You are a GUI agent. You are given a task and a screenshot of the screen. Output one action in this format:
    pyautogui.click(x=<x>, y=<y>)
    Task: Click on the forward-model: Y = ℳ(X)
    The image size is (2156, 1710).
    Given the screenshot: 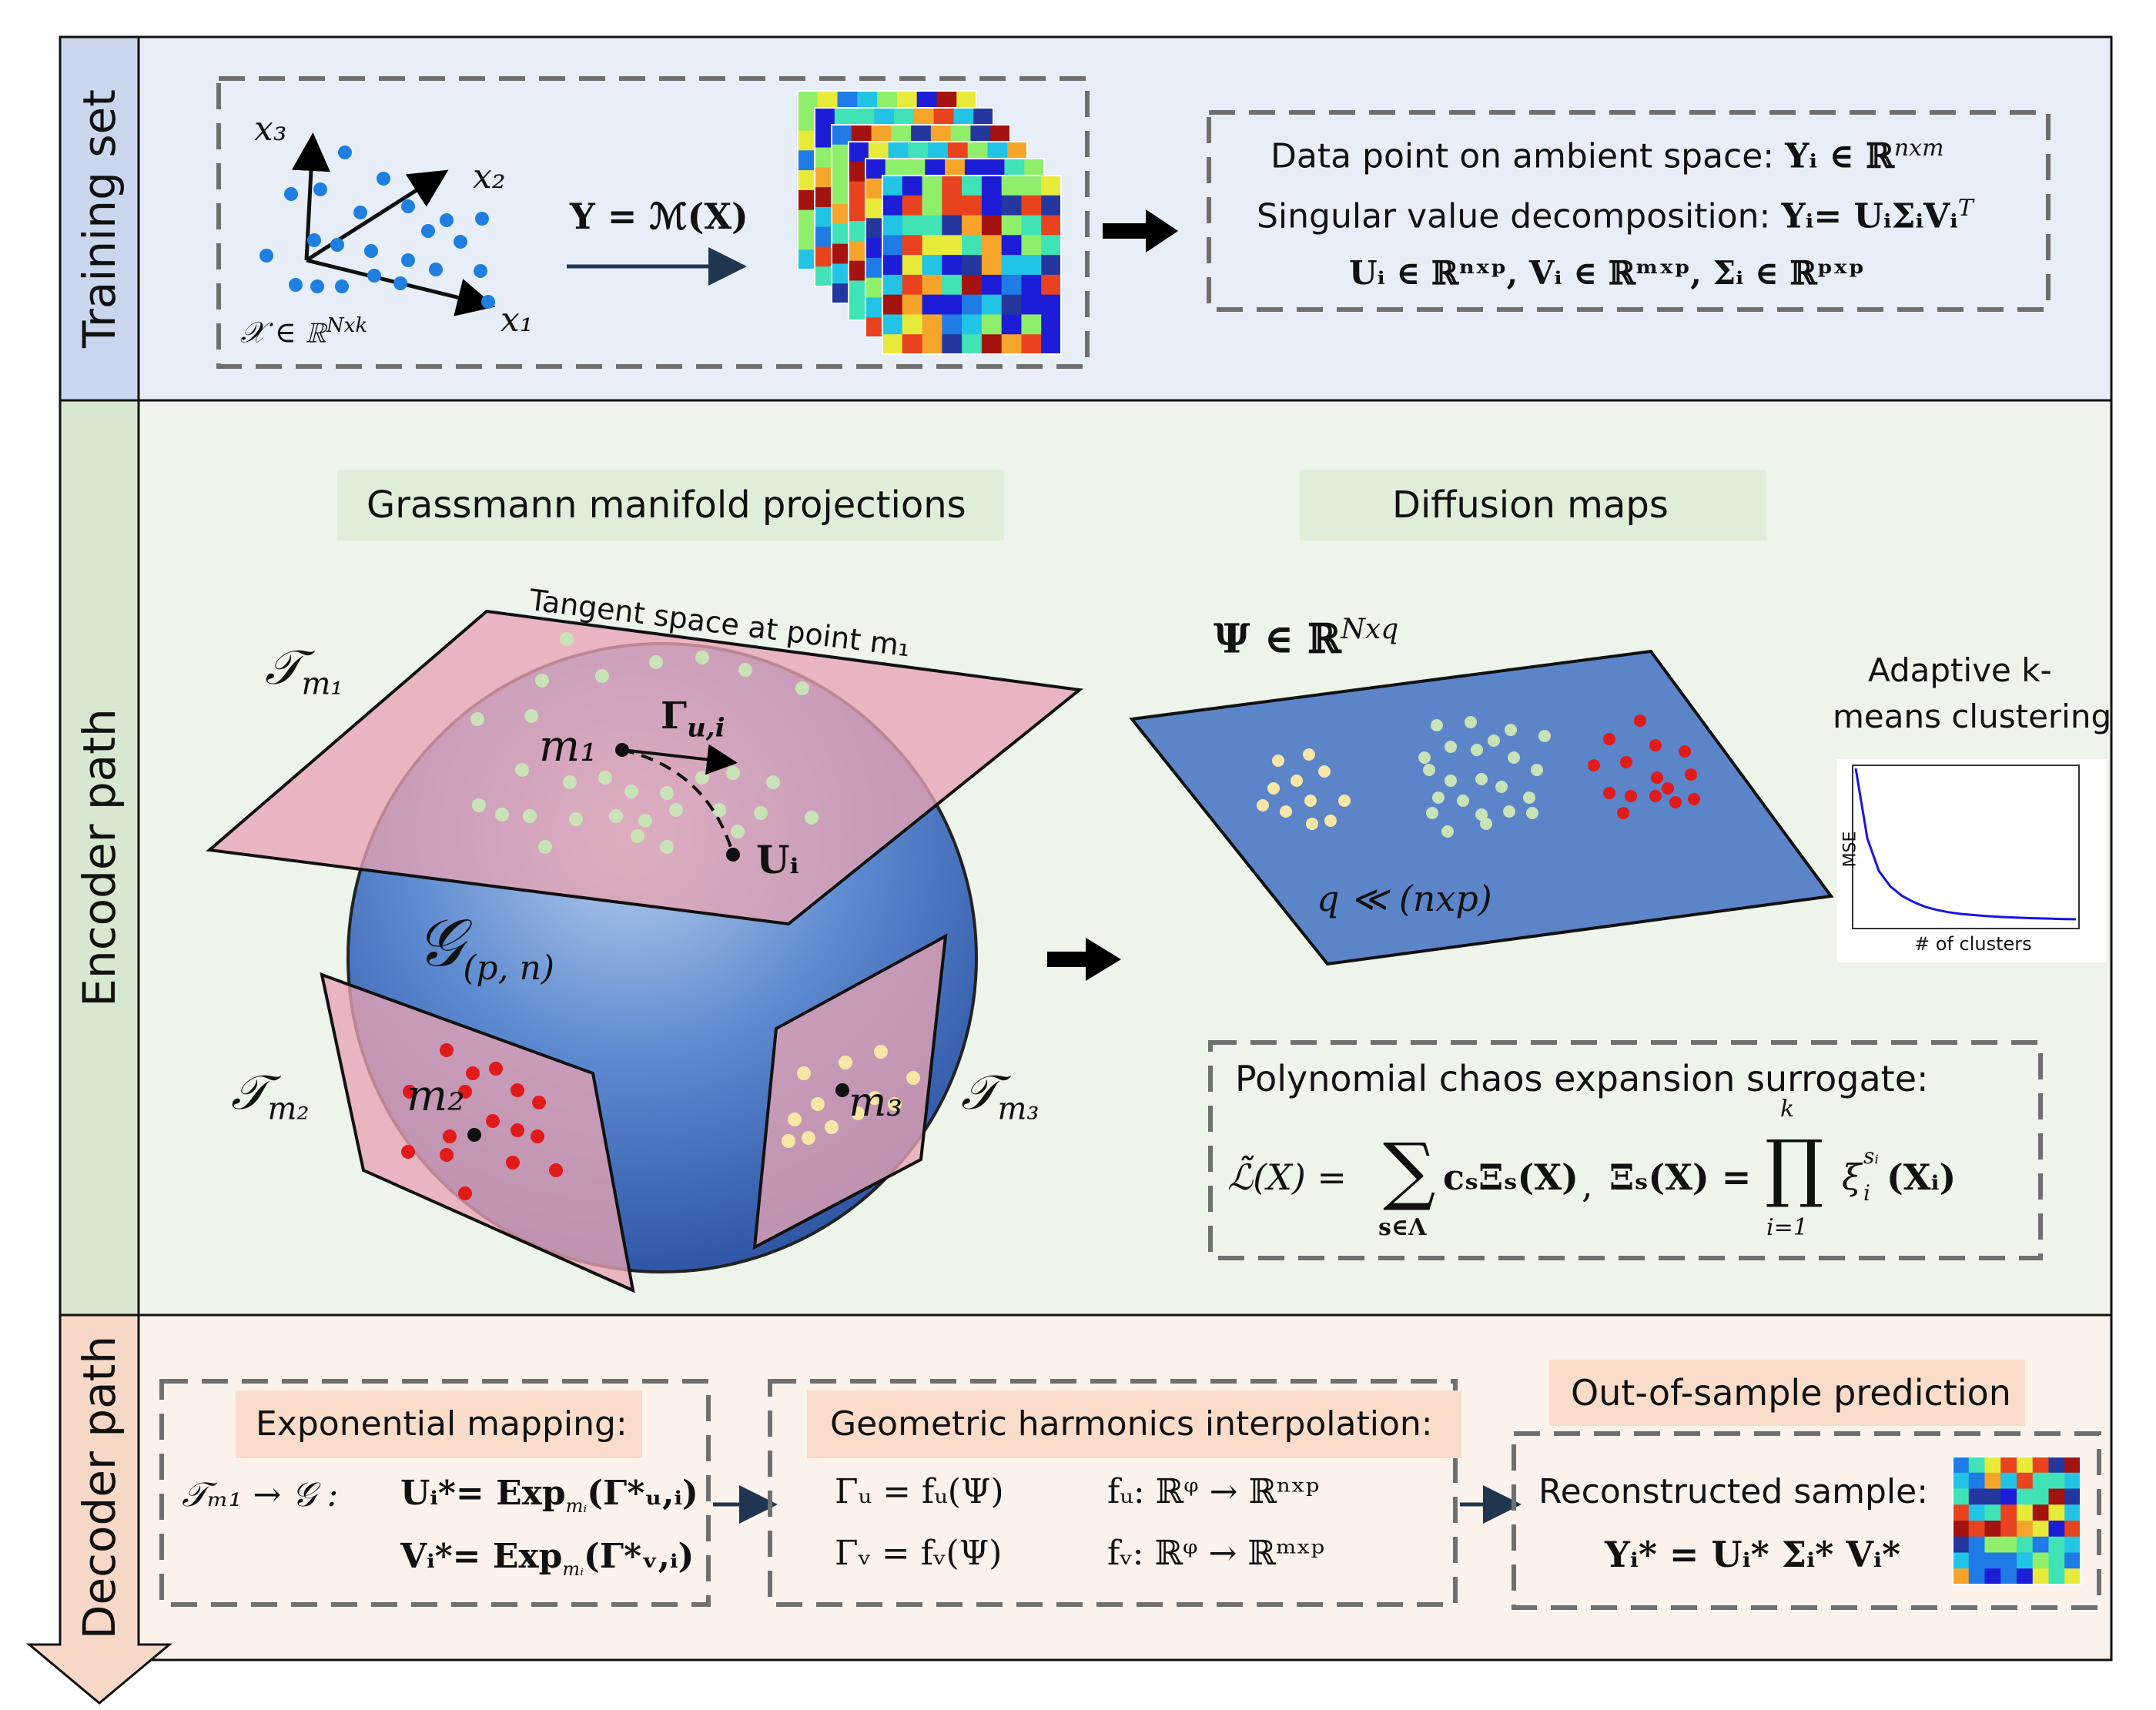 What is the action you would take?
    pyautogui.click(x=659, y=216)
    